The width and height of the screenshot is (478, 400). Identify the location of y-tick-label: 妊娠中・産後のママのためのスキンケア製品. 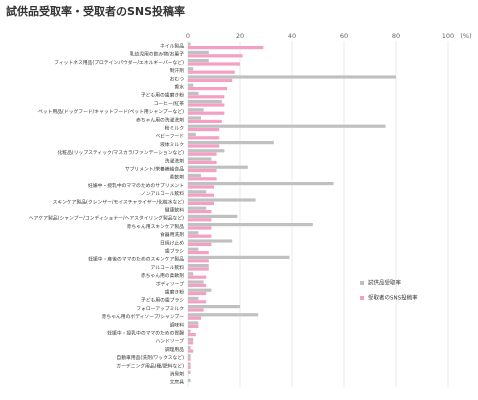
(136, 259).